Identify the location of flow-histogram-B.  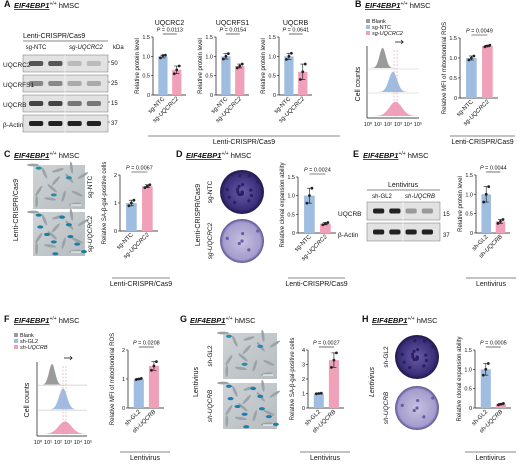
(392, 79).